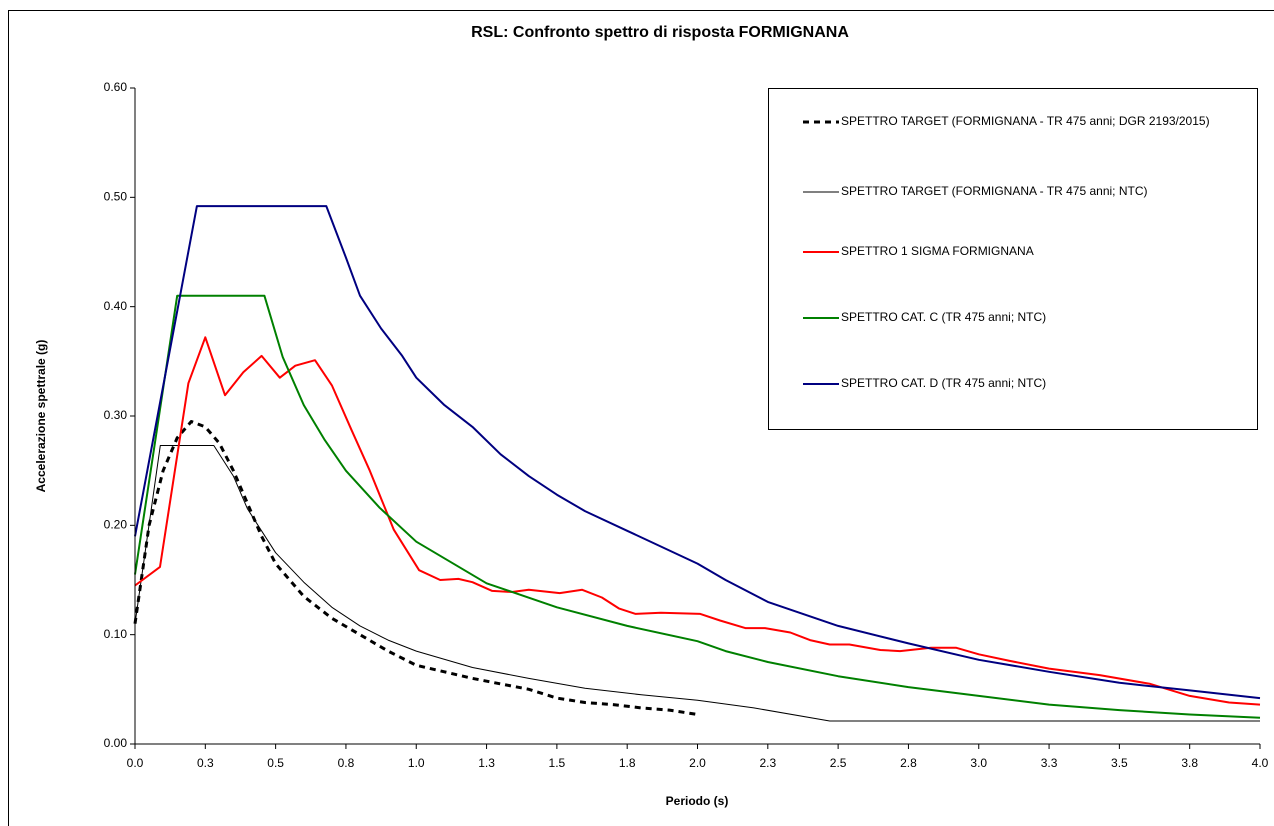 The image size is (1274, 826). Describe the element at coordinates (1049, 763) in the screenshot. I see `x-tick-label: 3.3` at that location.